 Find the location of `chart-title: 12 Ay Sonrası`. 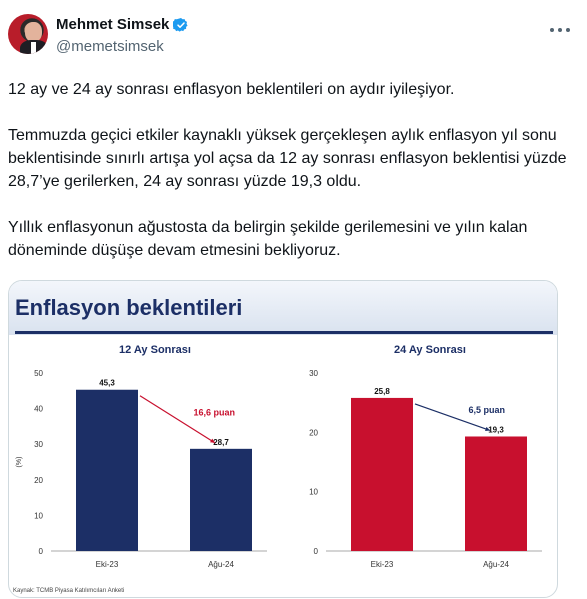

chart-title: 12 Ay Sonrası is located at coordinates (155, 350).